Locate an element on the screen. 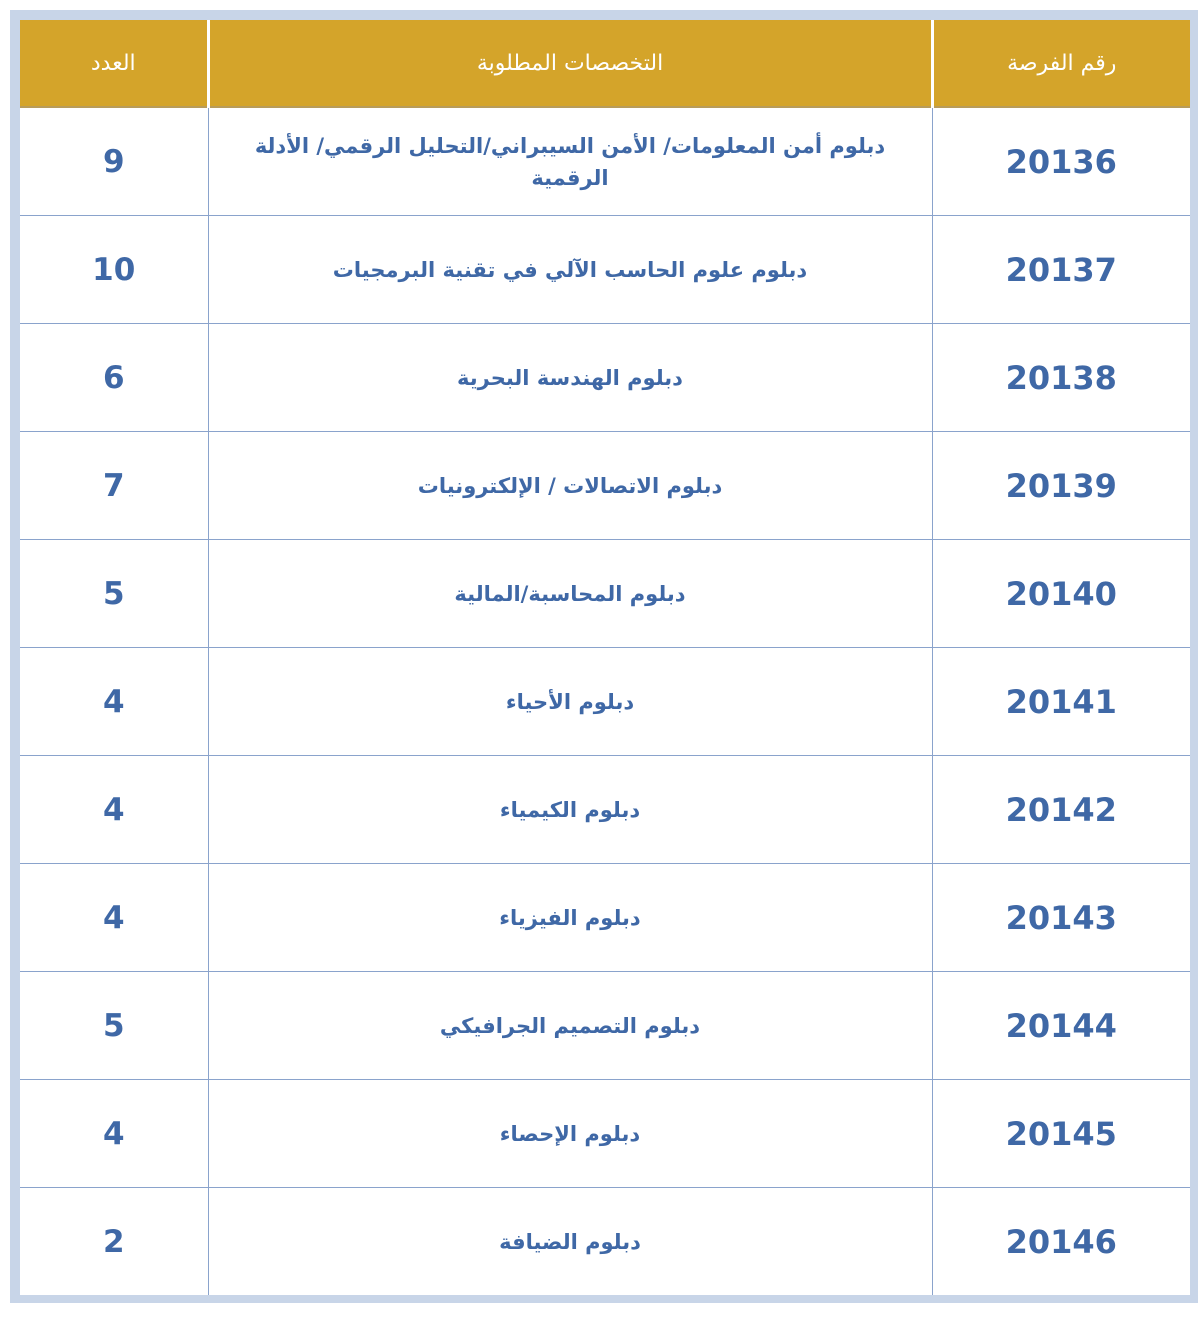  table-row: 20141 دبلوم الأحياء 4 is located at coordinates (605, 701).